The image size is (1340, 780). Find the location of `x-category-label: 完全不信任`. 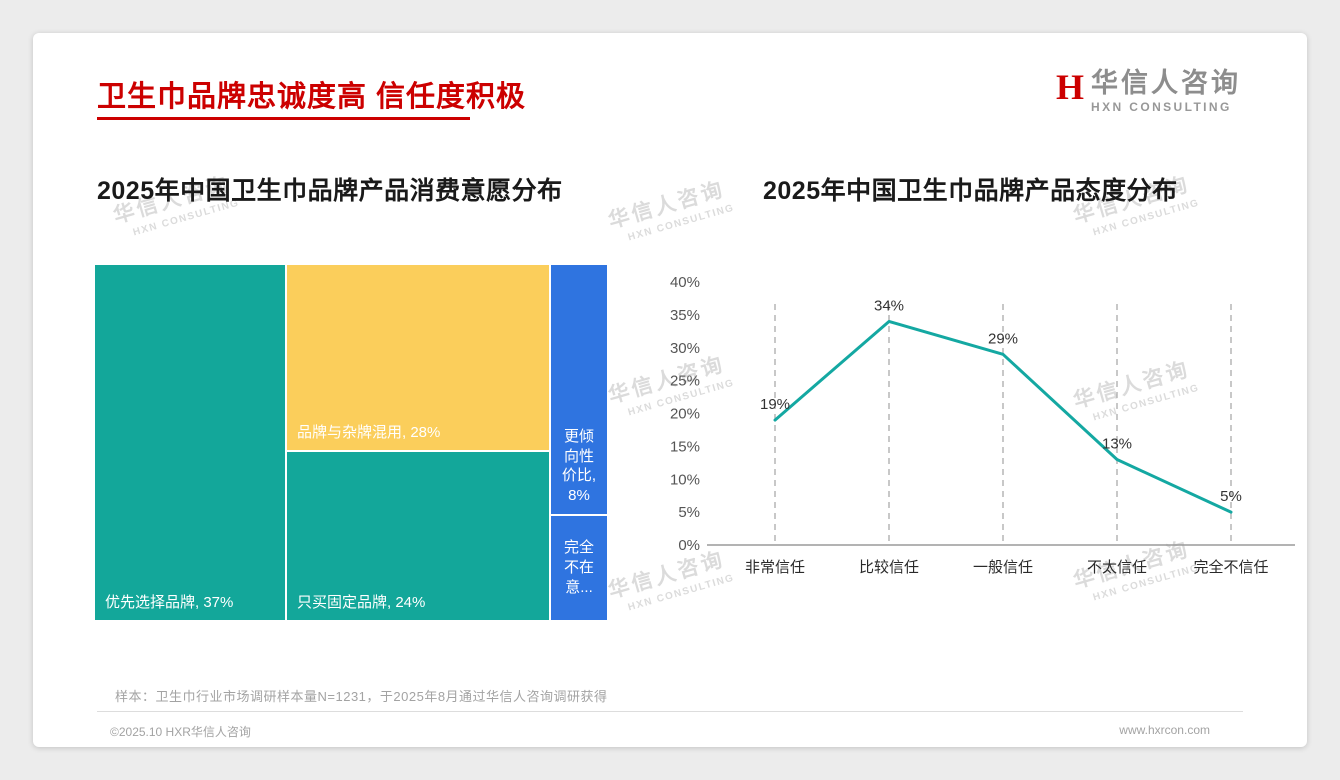

x-category-label: 完全不信任 is located at coordinates (1230, 567).